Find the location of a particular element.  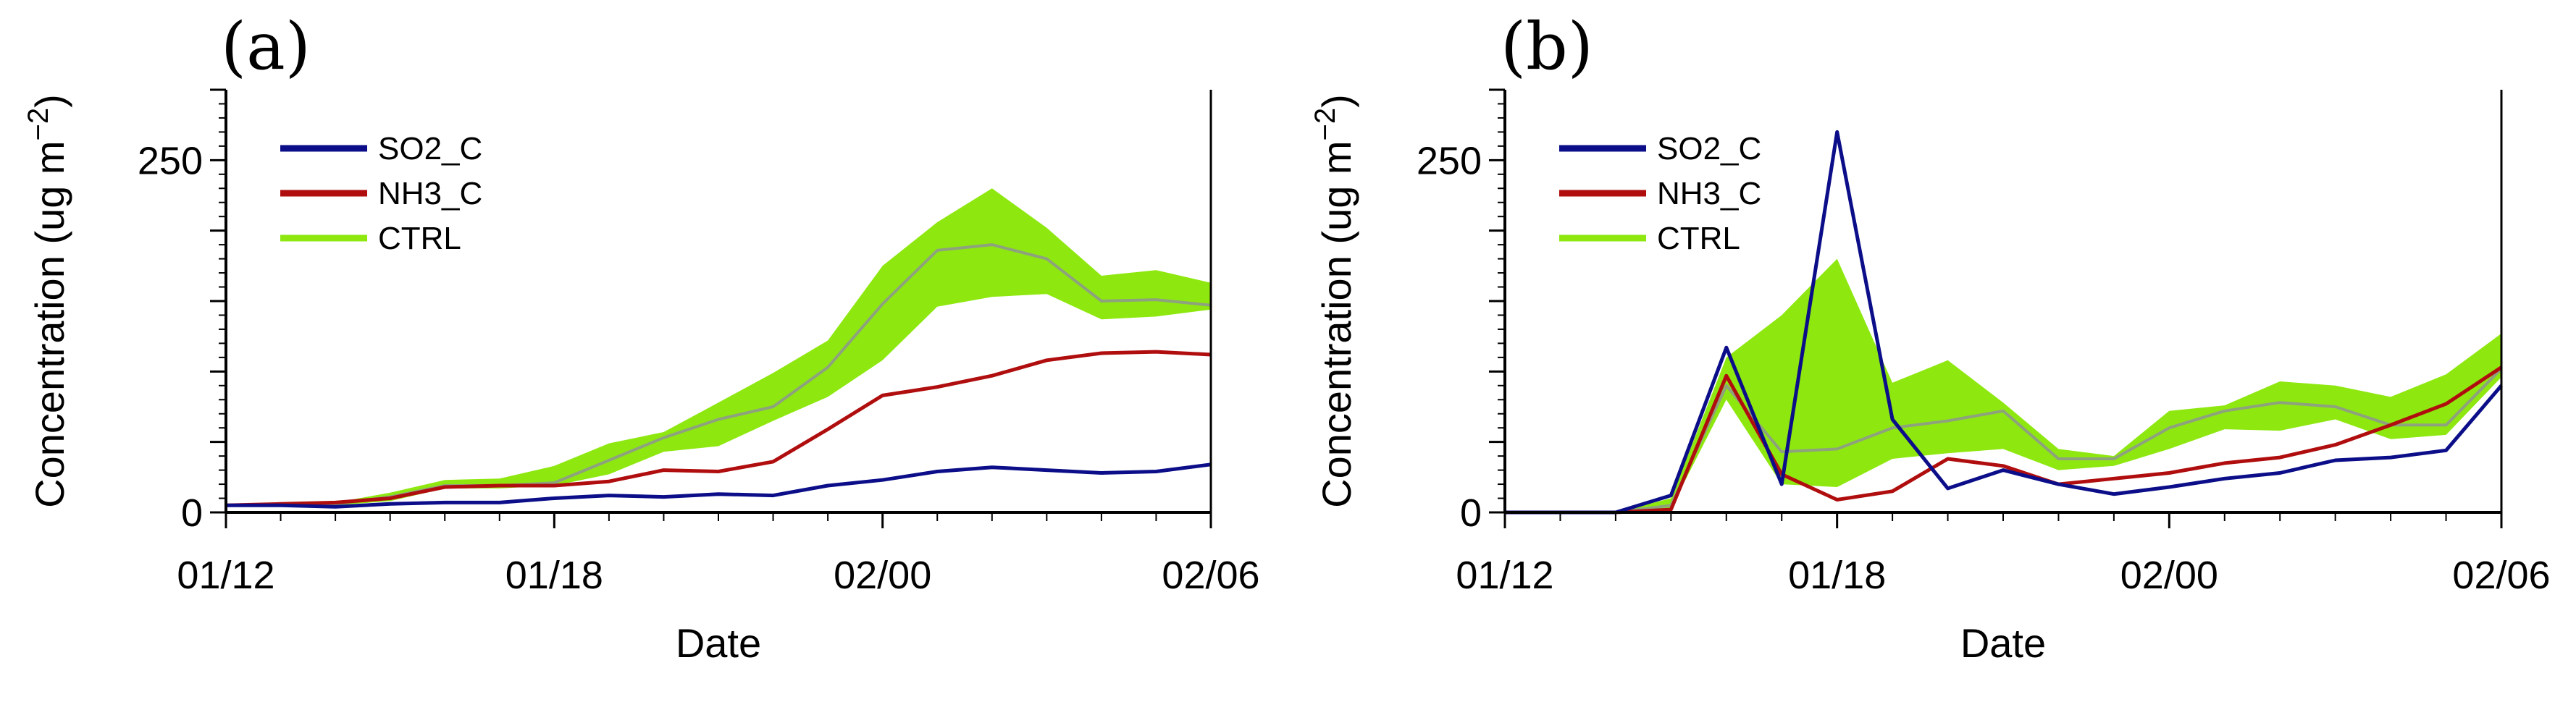

panel-label: (a) is located at coordinates (266, 47).